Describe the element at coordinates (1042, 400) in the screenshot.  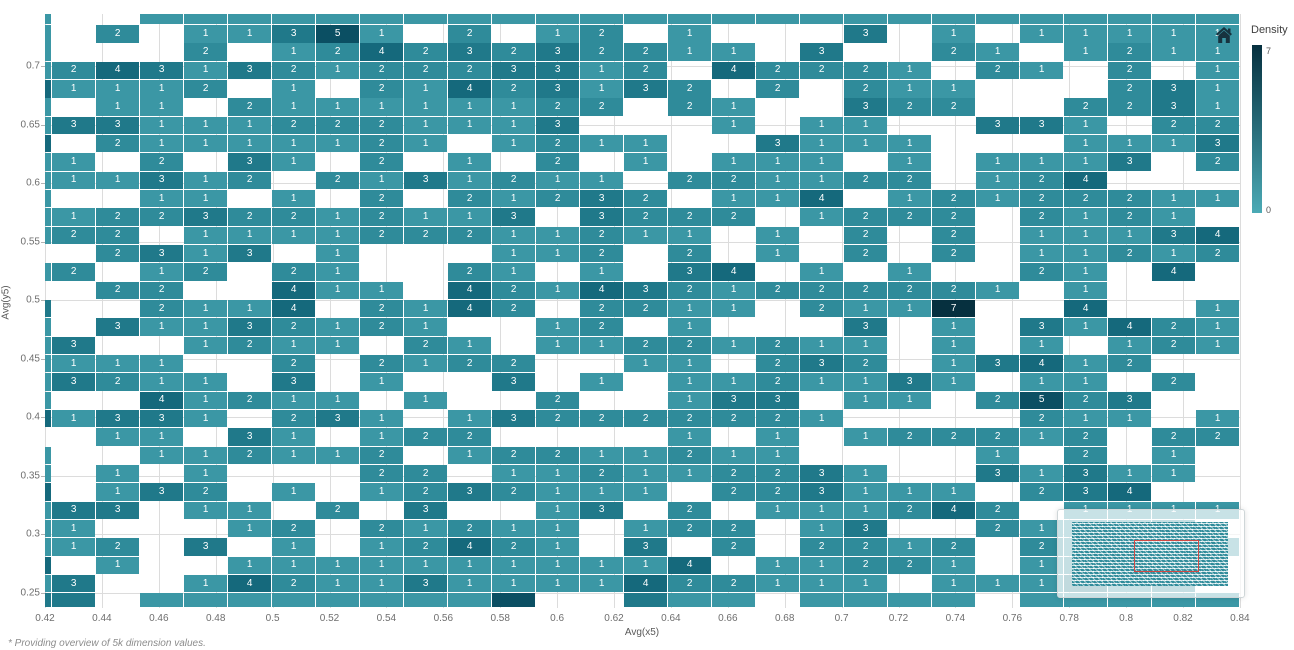
I see `heatmap-cell: 5` at that location.